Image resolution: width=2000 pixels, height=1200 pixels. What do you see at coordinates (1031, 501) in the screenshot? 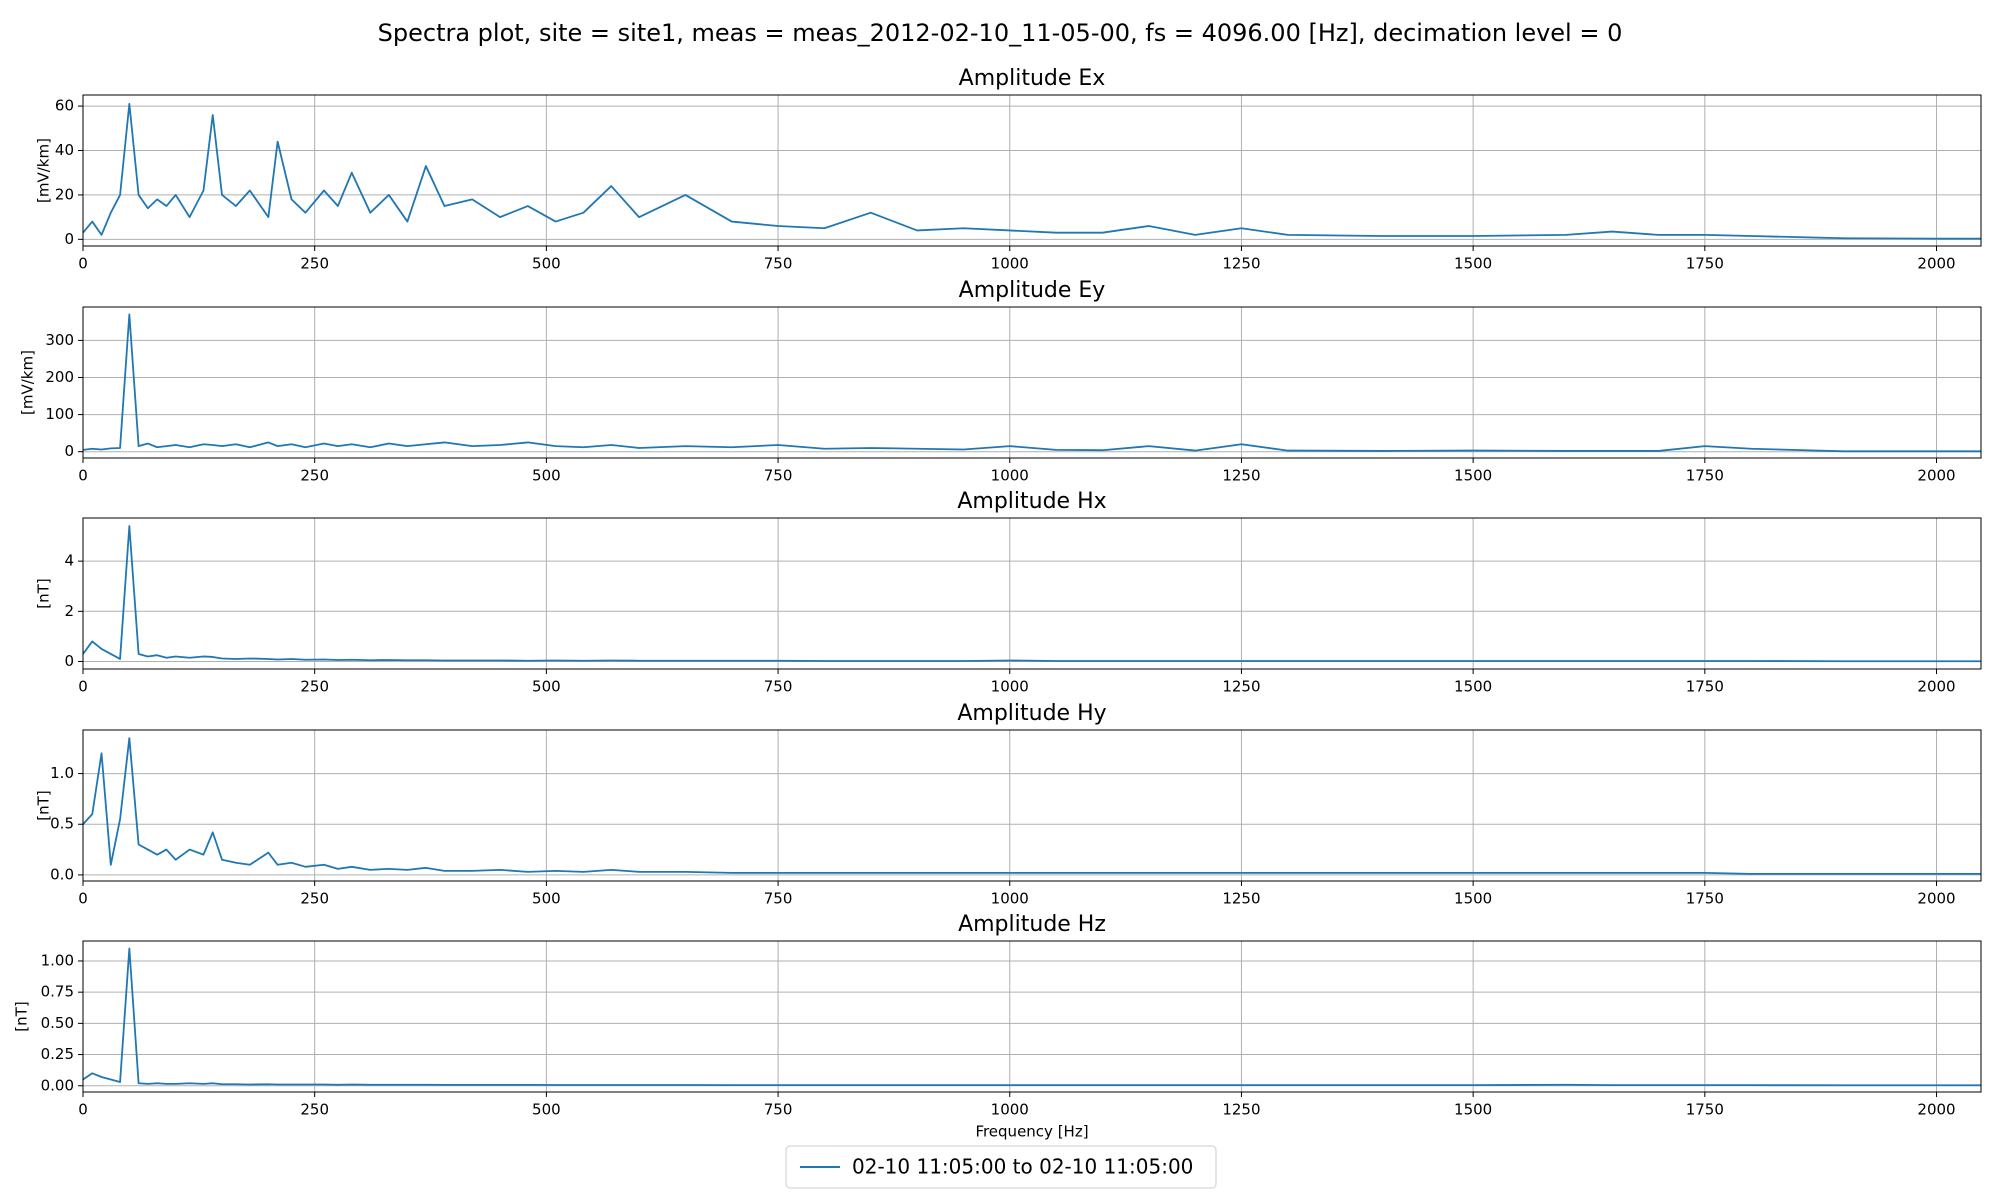
I see `panel-title: Amplitude Hx` at bounding box center [1031, 501].